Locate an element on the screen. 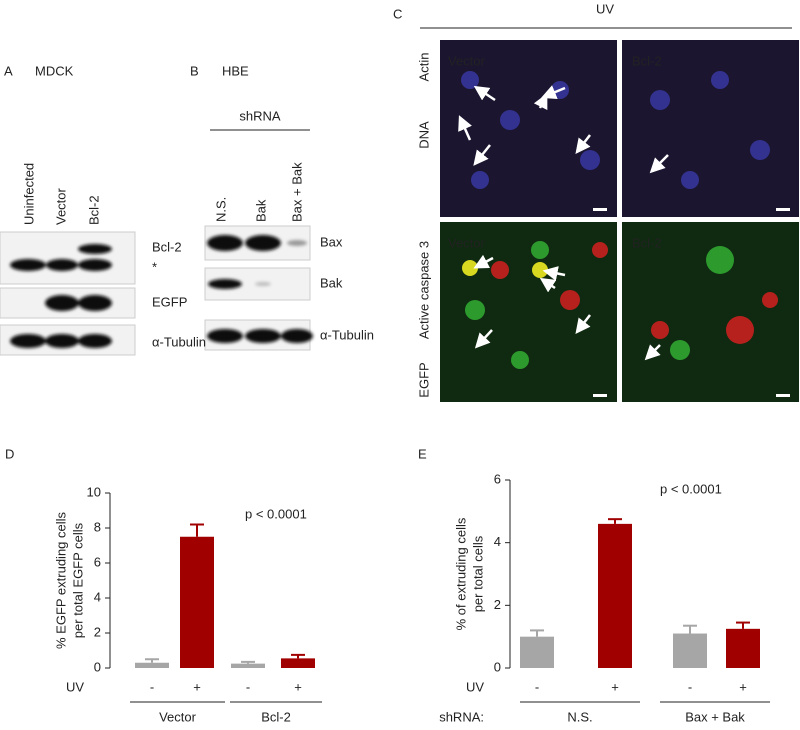 This screenshot has width=800, height=730. panel-letter: C is located at coordinates (397, 13).